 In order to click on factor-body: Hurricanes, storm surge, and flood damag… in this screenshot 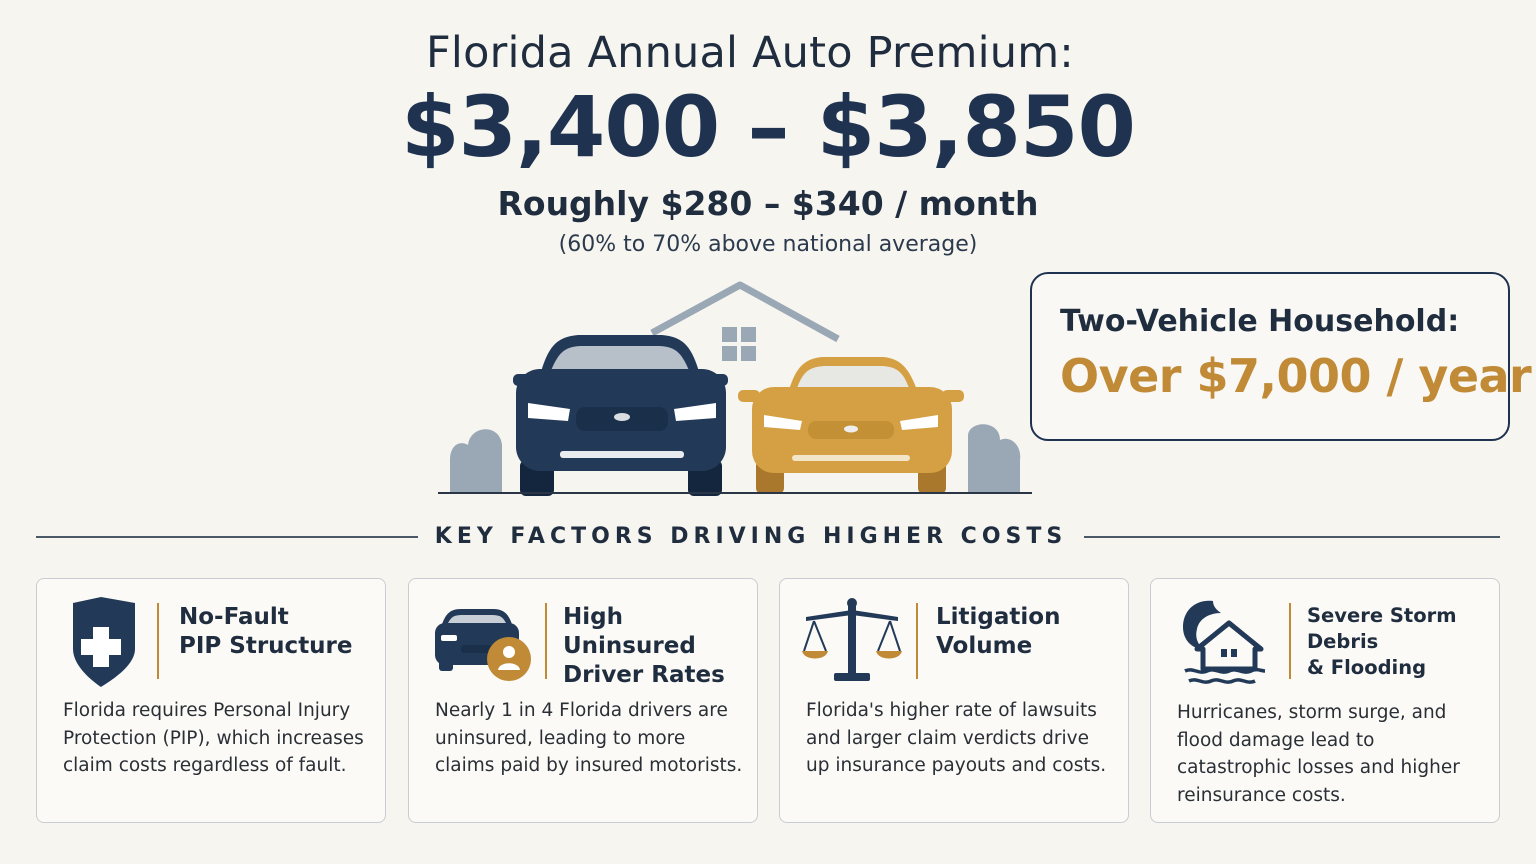, I will do `click(1318, 754)`.